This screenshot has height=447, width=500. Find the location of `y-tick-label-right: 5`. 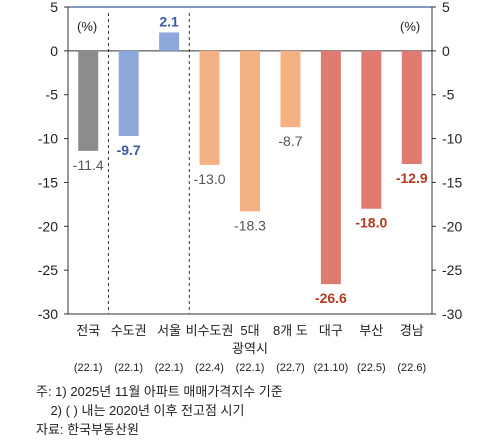

y-tick-label-right: 5 is located at coordinates (446, 7).